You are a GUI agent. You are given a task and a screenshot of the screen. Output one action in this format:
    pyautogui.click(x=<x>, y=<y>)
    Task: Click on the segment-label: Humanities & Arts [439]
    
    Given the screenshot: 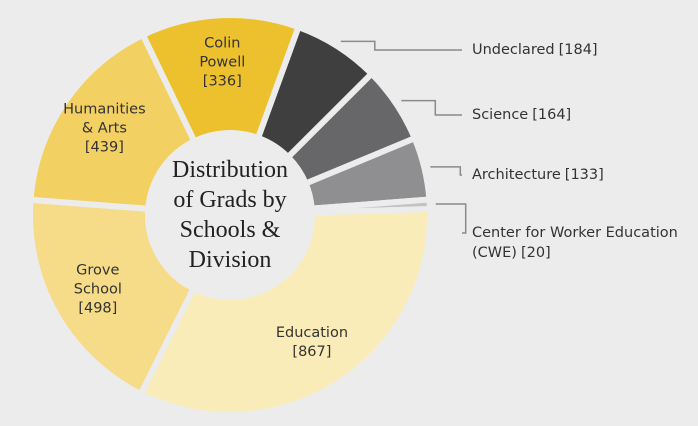 What is the action you would take?
    pyautogui.click(x=104, y=129)
    